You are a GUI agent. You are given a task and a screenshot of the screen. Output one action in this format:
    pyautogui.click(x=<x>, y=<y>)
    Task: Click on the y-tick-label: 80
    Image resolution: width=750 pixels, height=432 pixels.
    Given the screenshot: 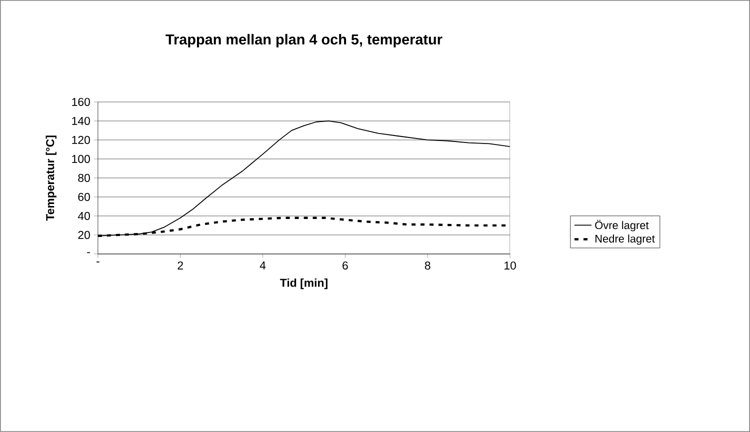 What is the action you would take?
    pyautogui.click(x=84, y=178)
    